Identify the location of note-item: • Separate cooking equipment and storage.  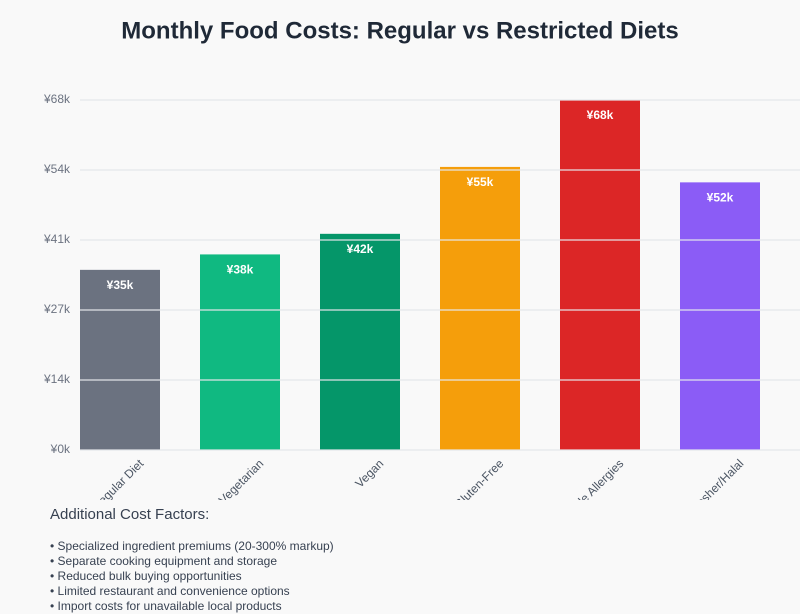
(164, 561).